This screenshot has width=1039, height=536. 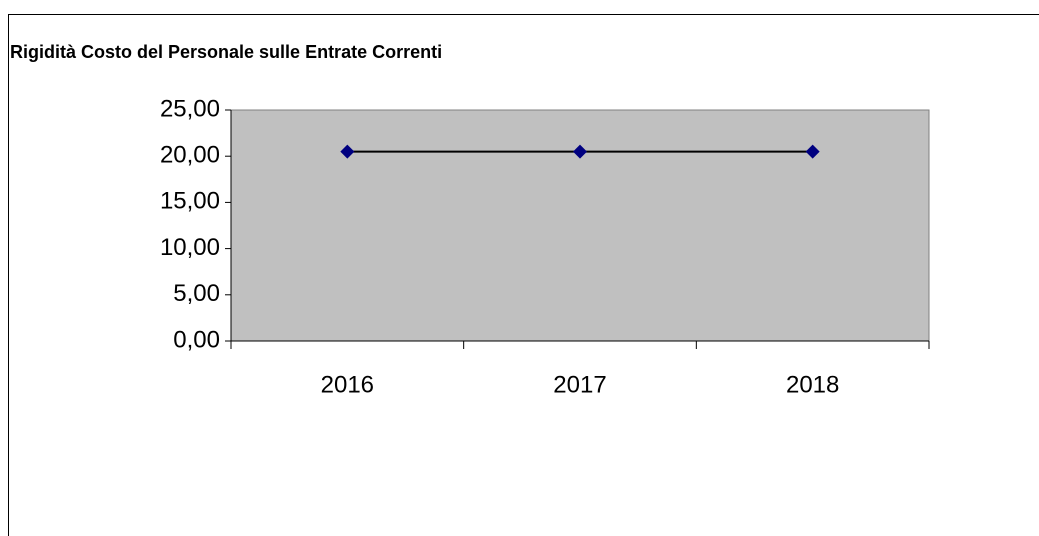 What do you see at coordinates (196, 293) in the screenshot?
I see `y-tick-label: 5,00` at bounding box center [196, 293].